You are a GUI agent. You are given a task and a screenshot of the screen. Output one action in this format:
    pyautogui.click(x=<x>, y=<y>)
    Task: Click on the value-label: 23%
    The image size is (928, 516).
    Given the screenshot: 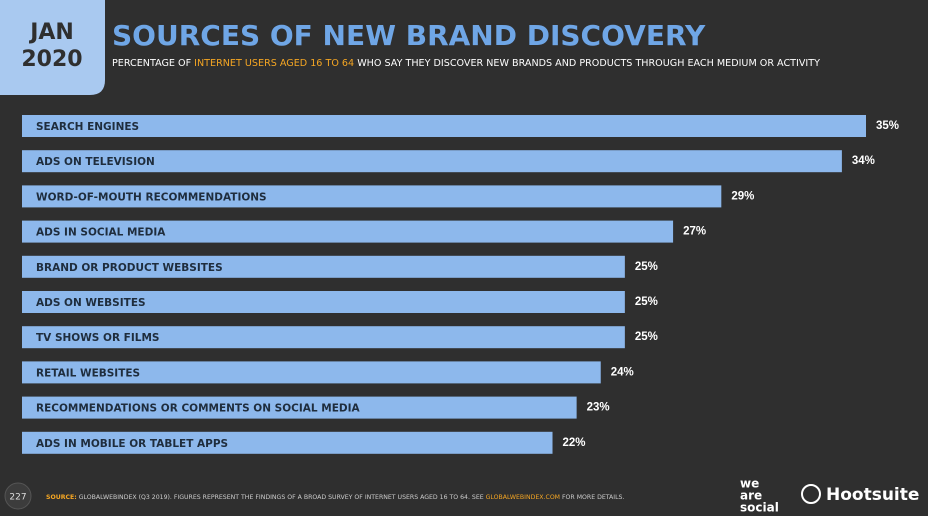 What is the action you would take?
    pyautogui.click(x=598, y=408)
    